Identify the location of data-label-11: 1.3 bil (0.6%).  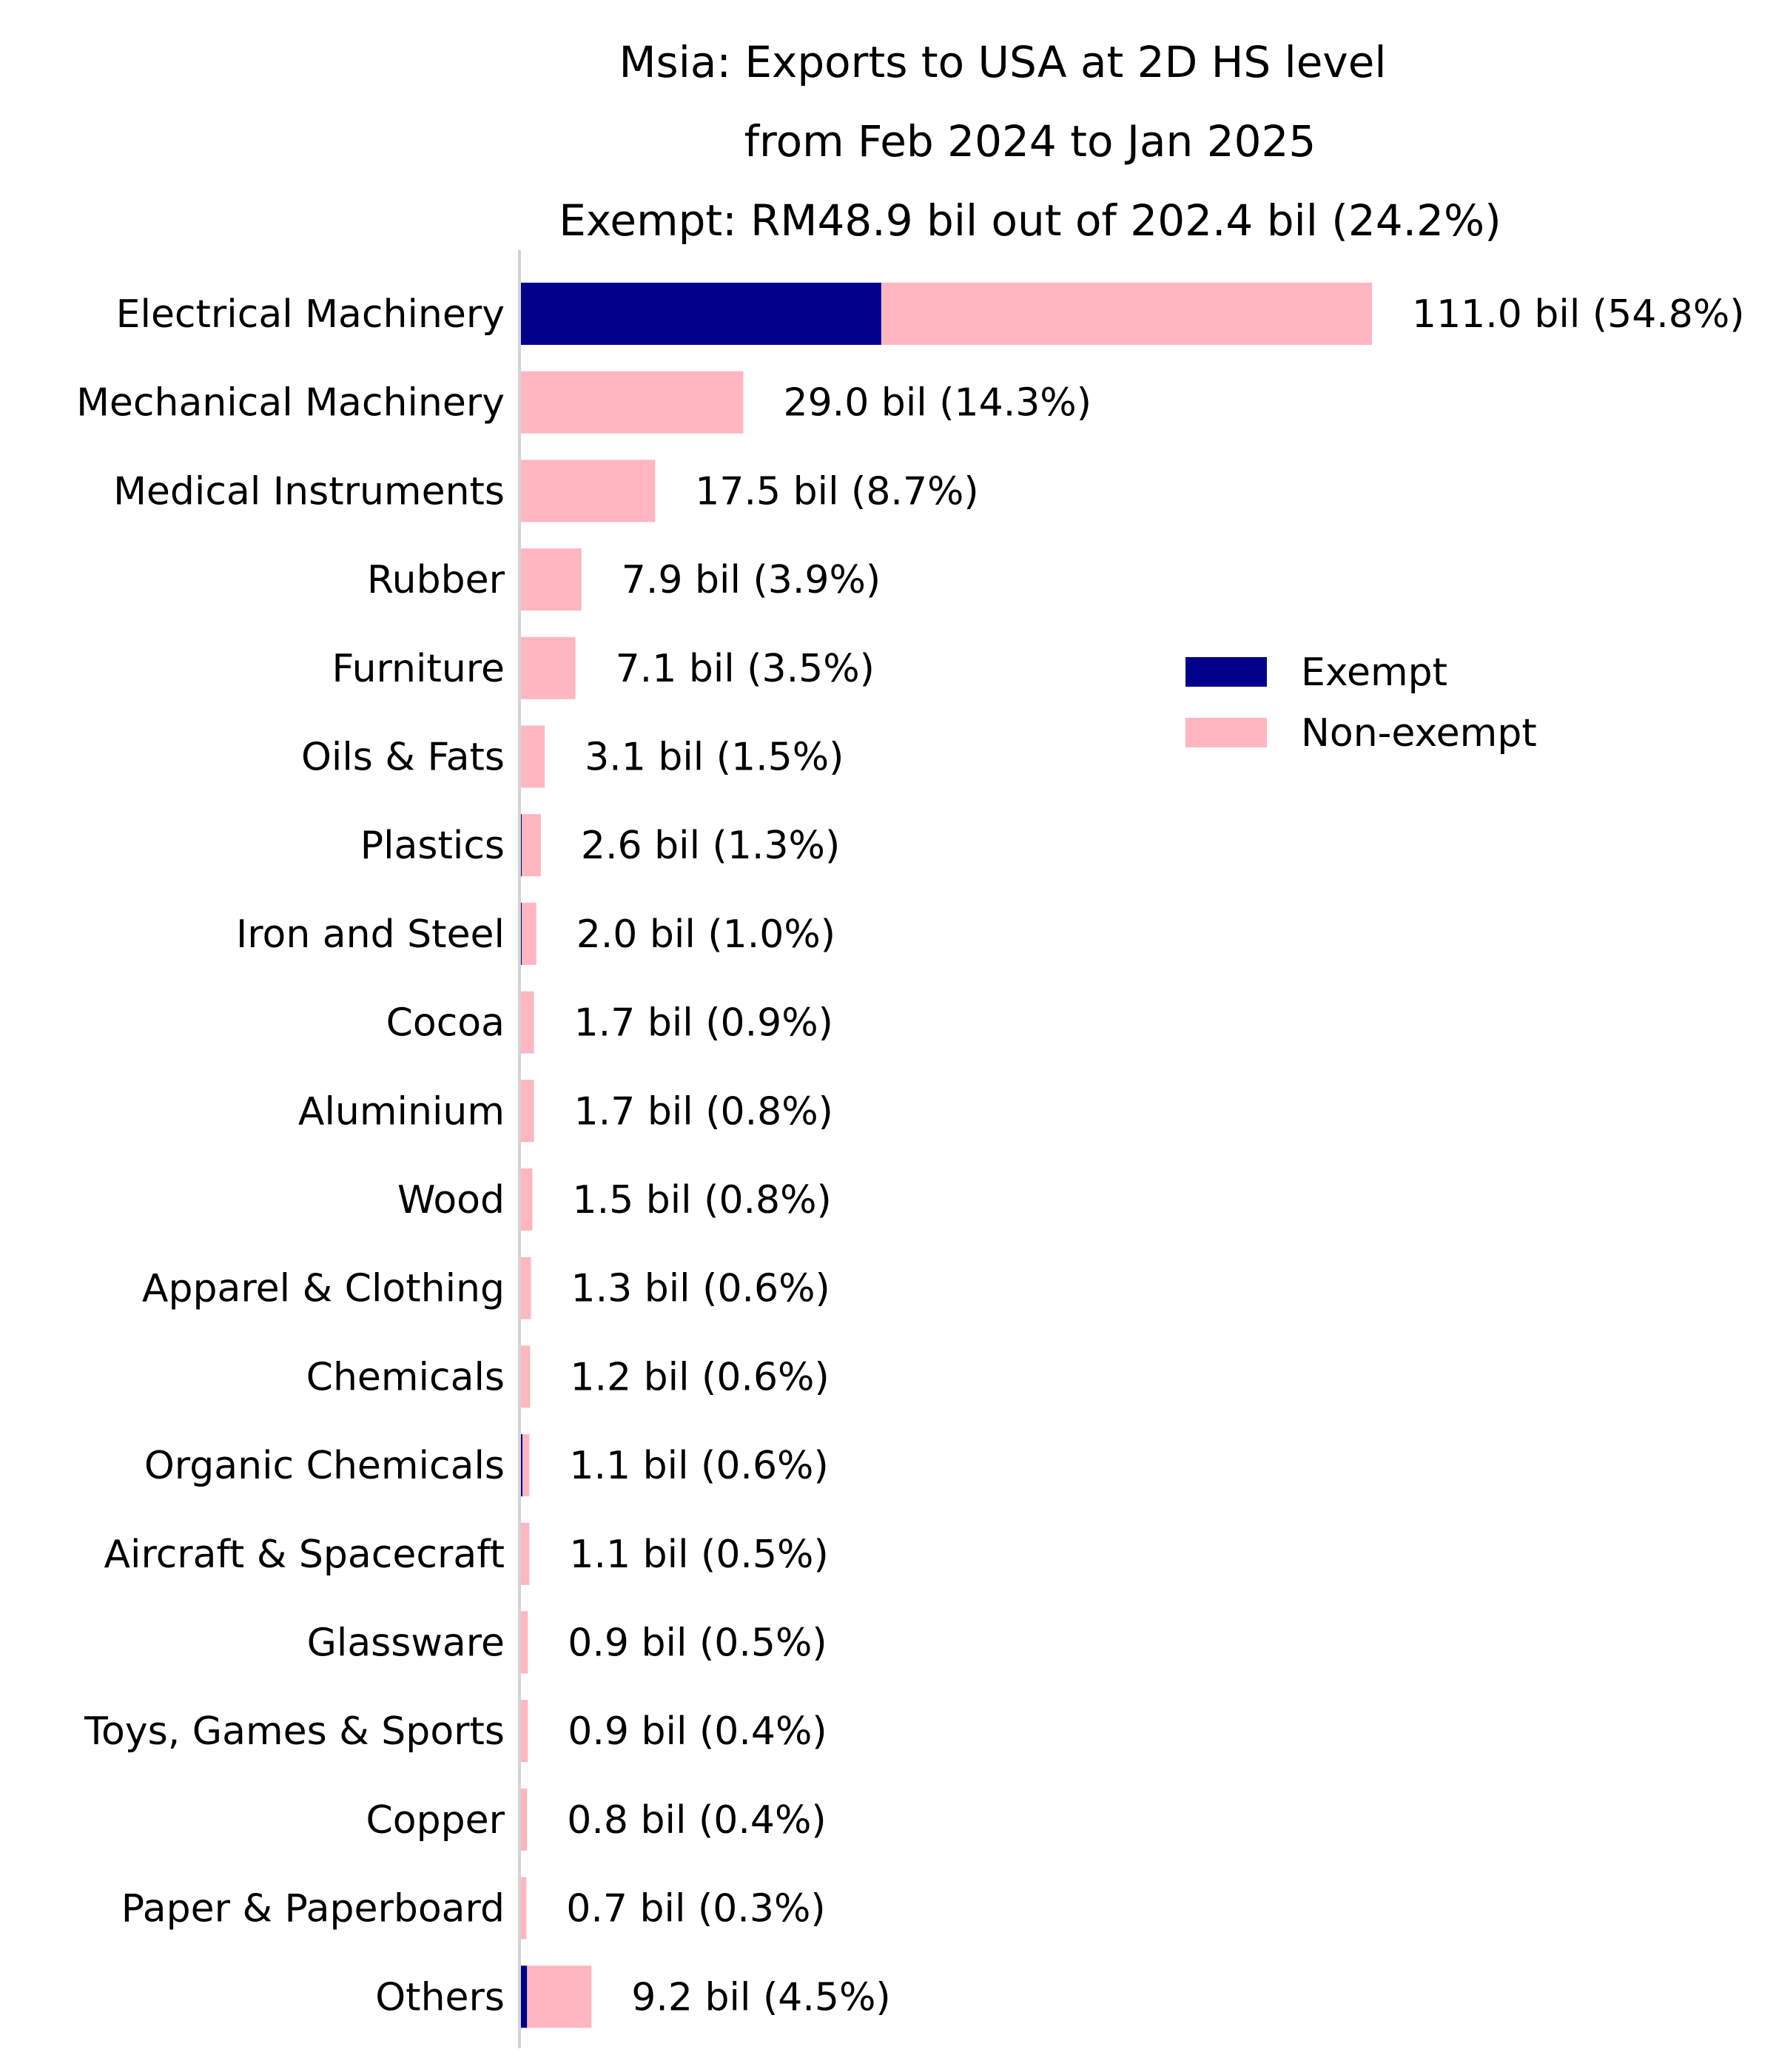
(700, 1289).